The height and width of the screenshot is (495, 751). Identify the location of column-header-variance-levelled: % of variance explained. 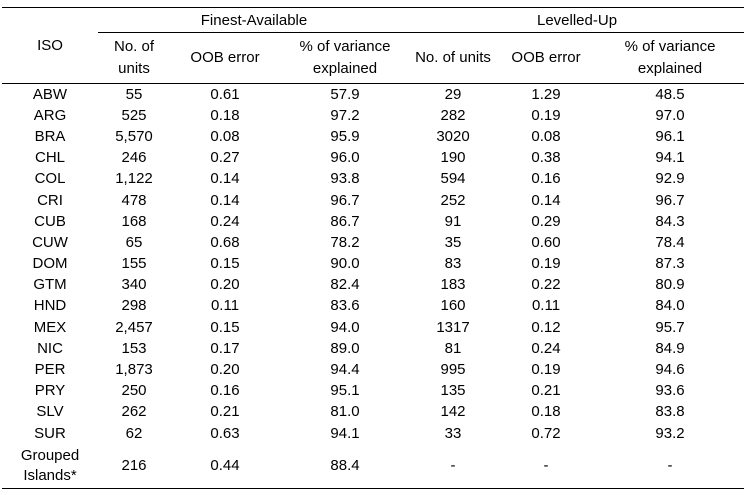
(670, 58).